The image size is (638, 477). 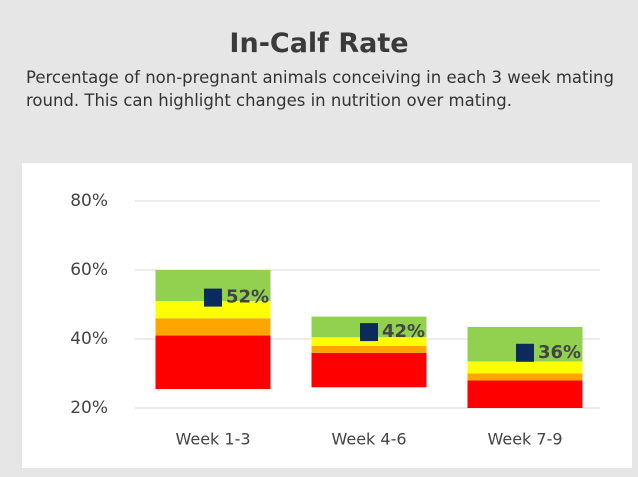 I want to click on y-tick-label: 80%, so click(x=89, y=201).